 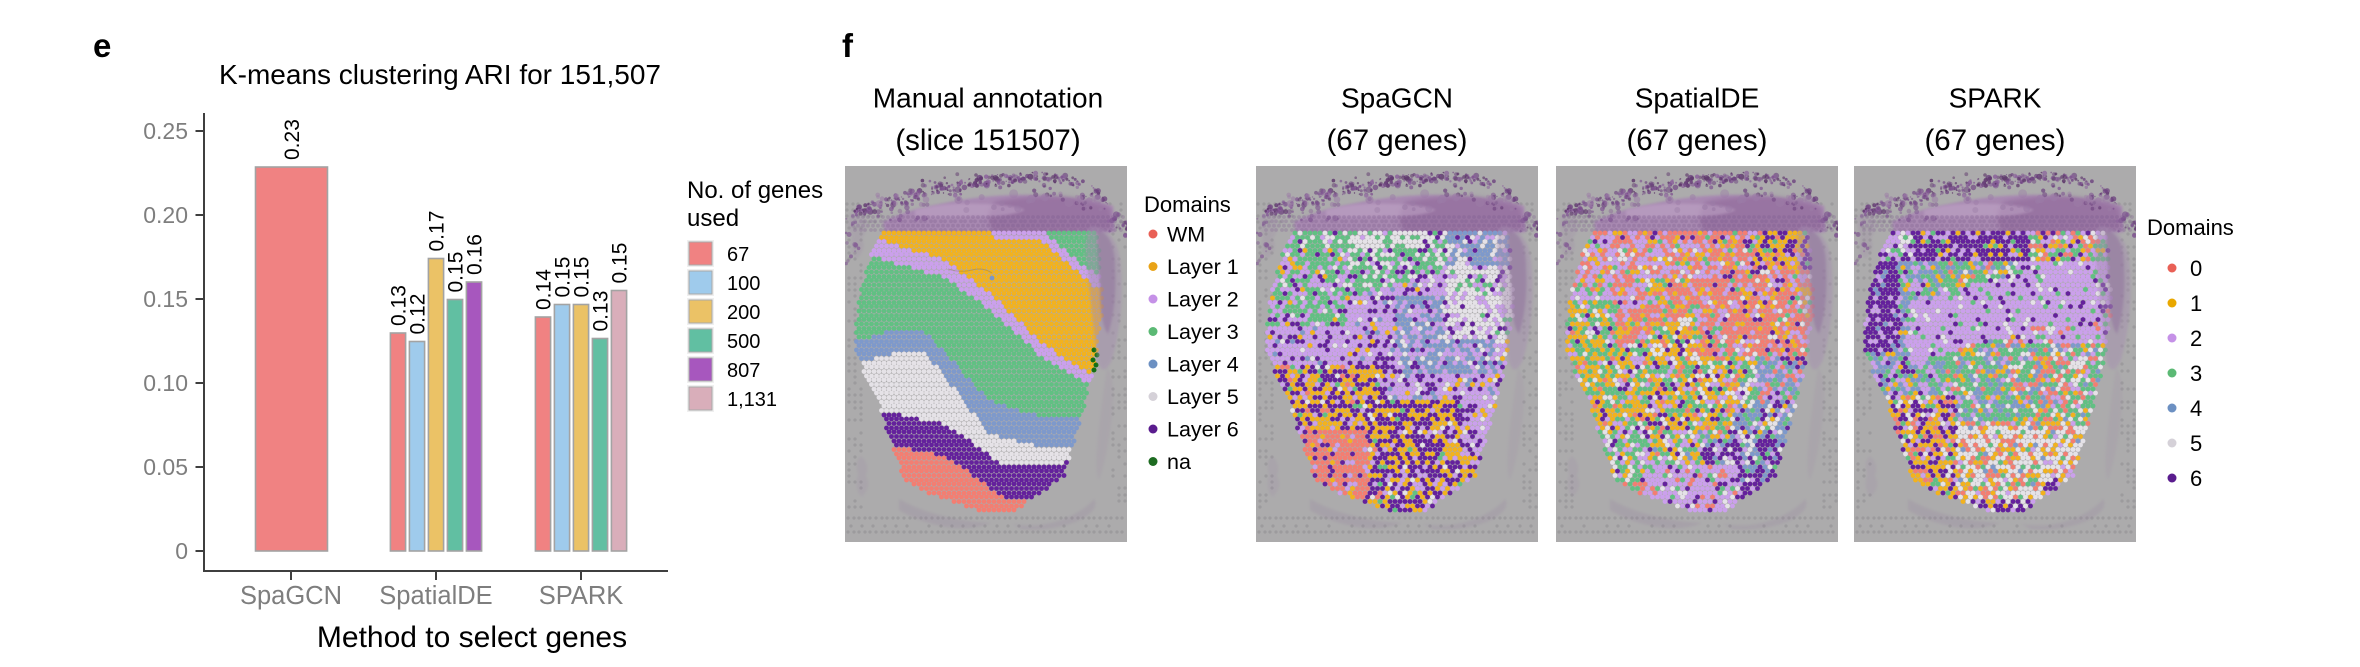 What do you see at coordinates (165, 131) in the screenshot?
I see `svg-text: 0.25` at bounding box center [165, 131].